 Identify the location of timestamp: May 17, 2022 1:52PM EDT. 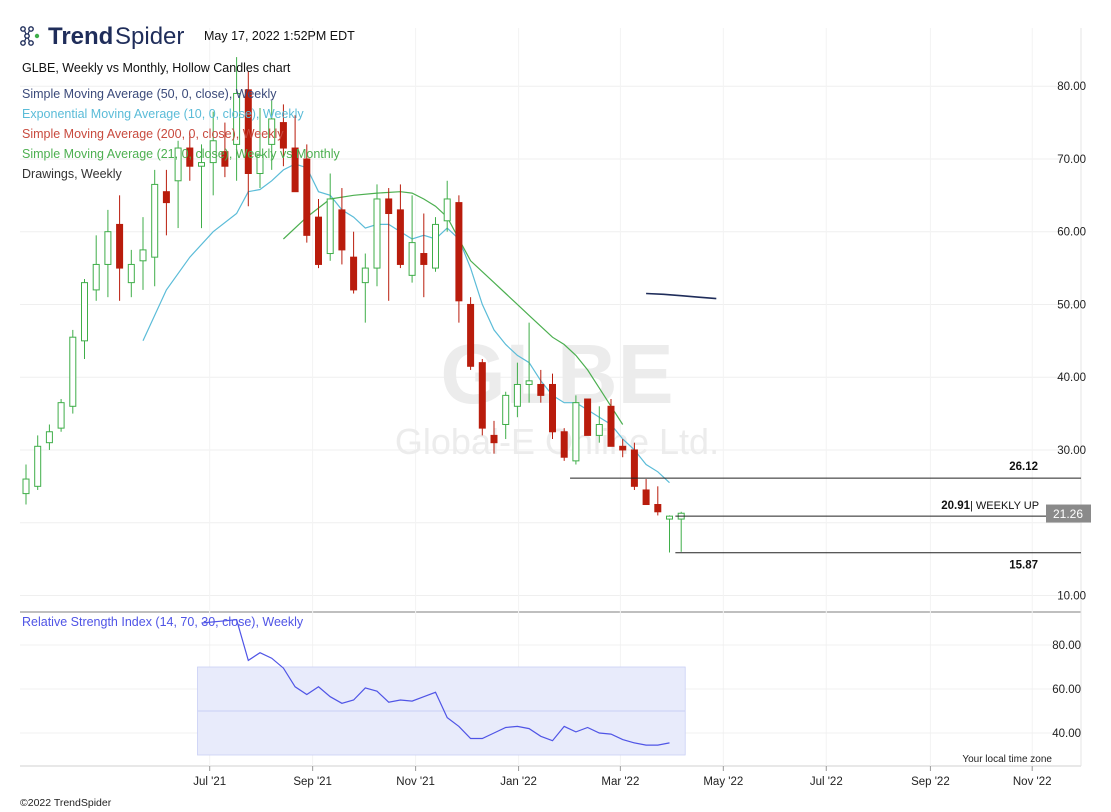
(279, 36).